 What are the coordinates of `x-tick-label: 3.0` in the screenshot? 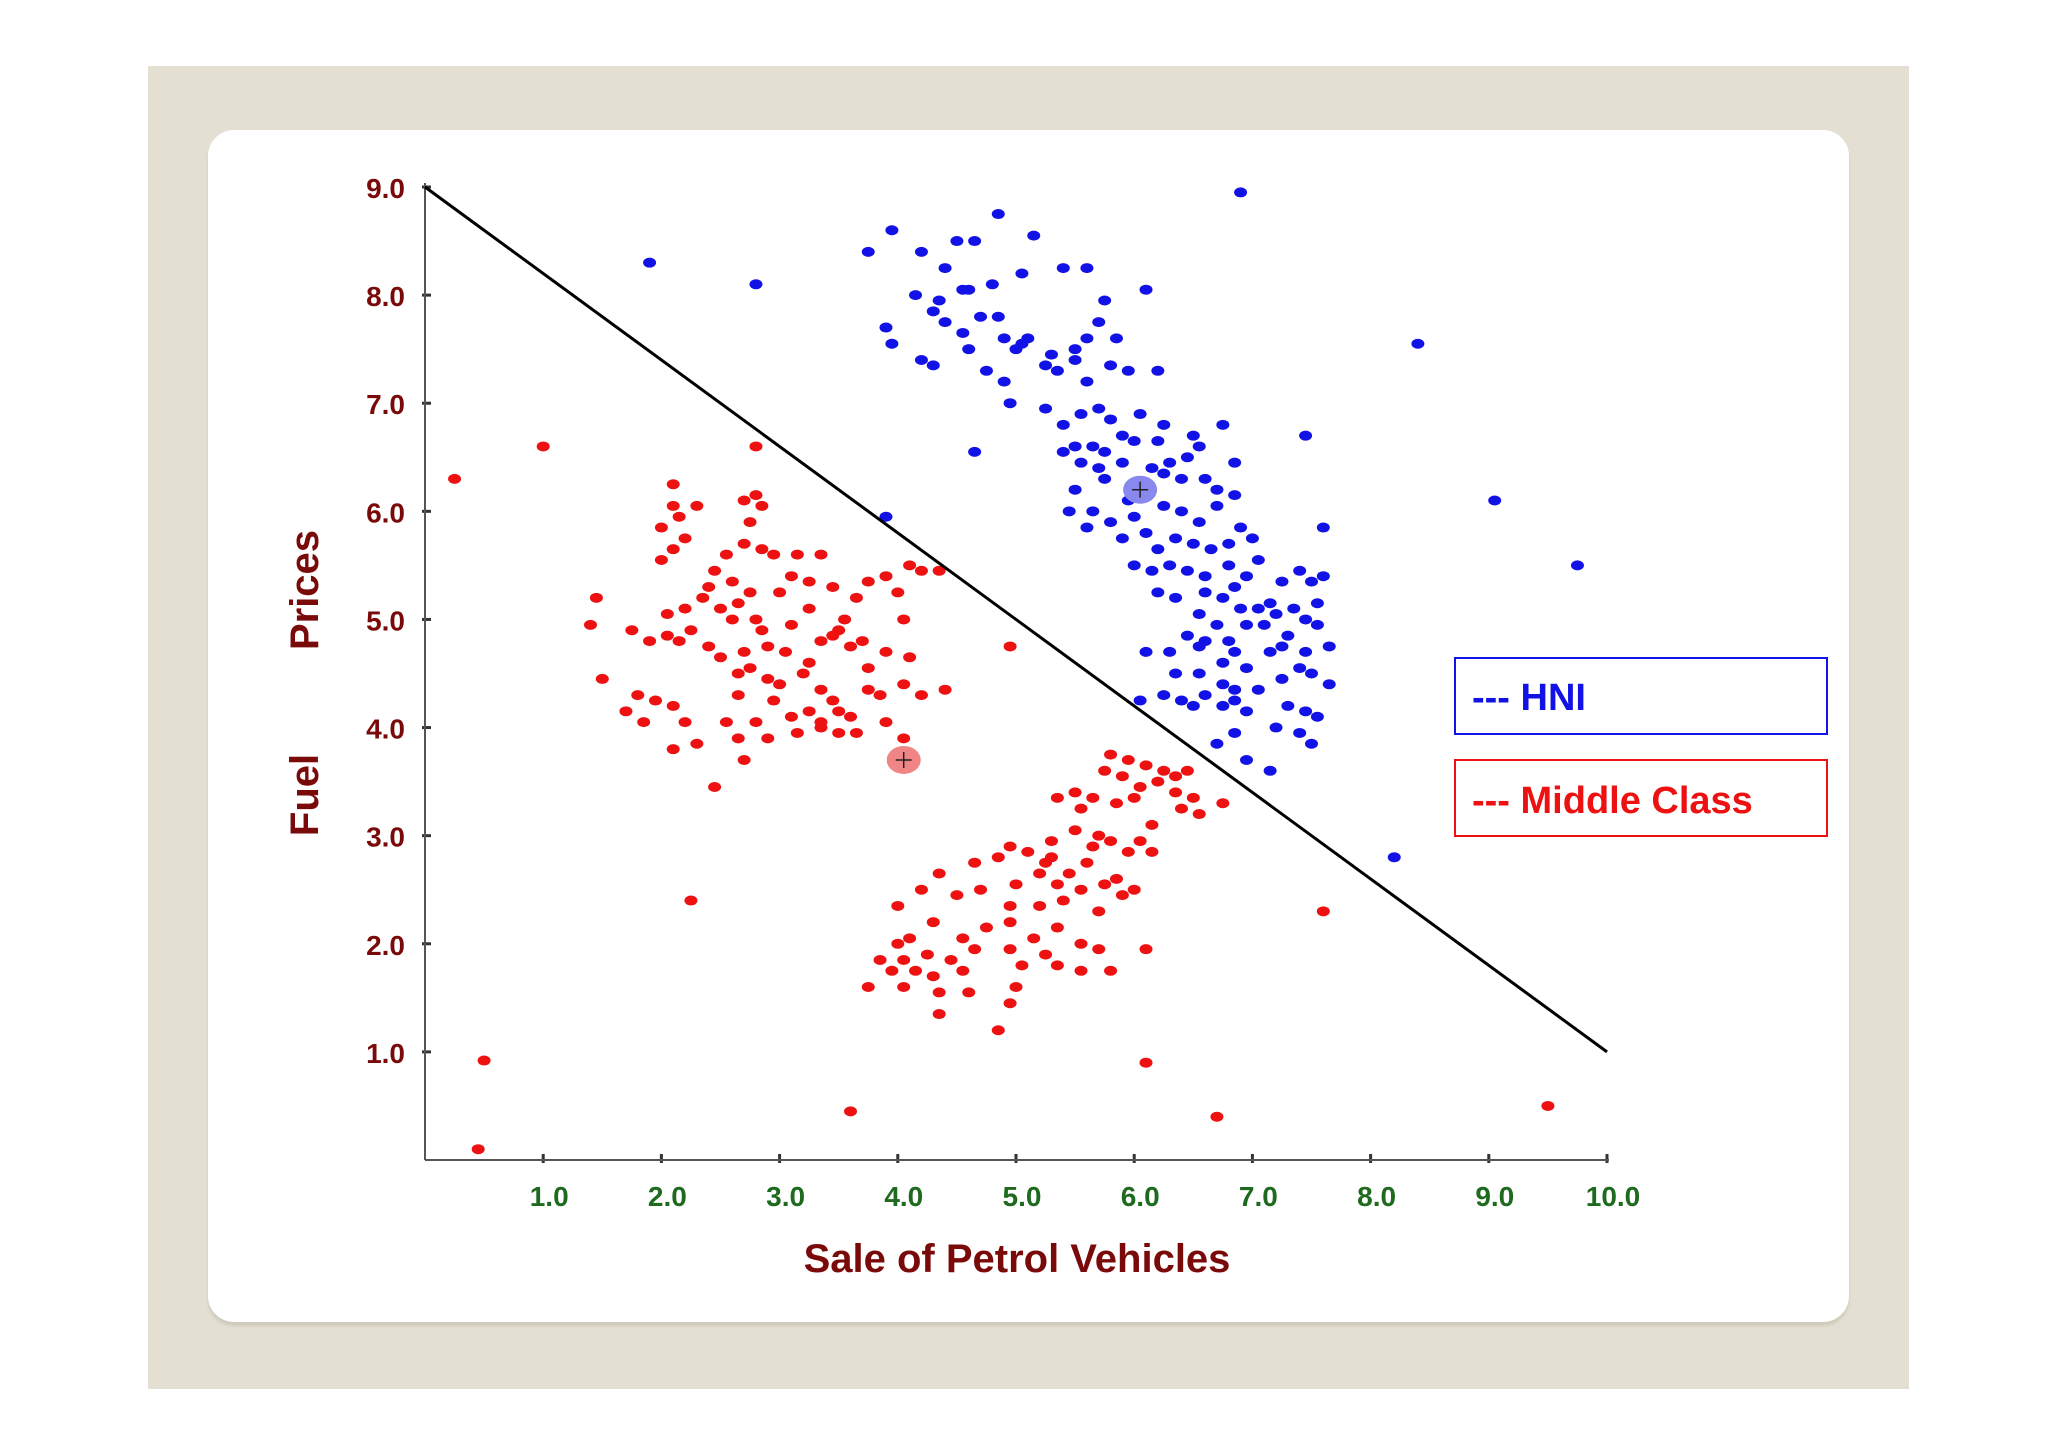 It's located at (785, 1196).